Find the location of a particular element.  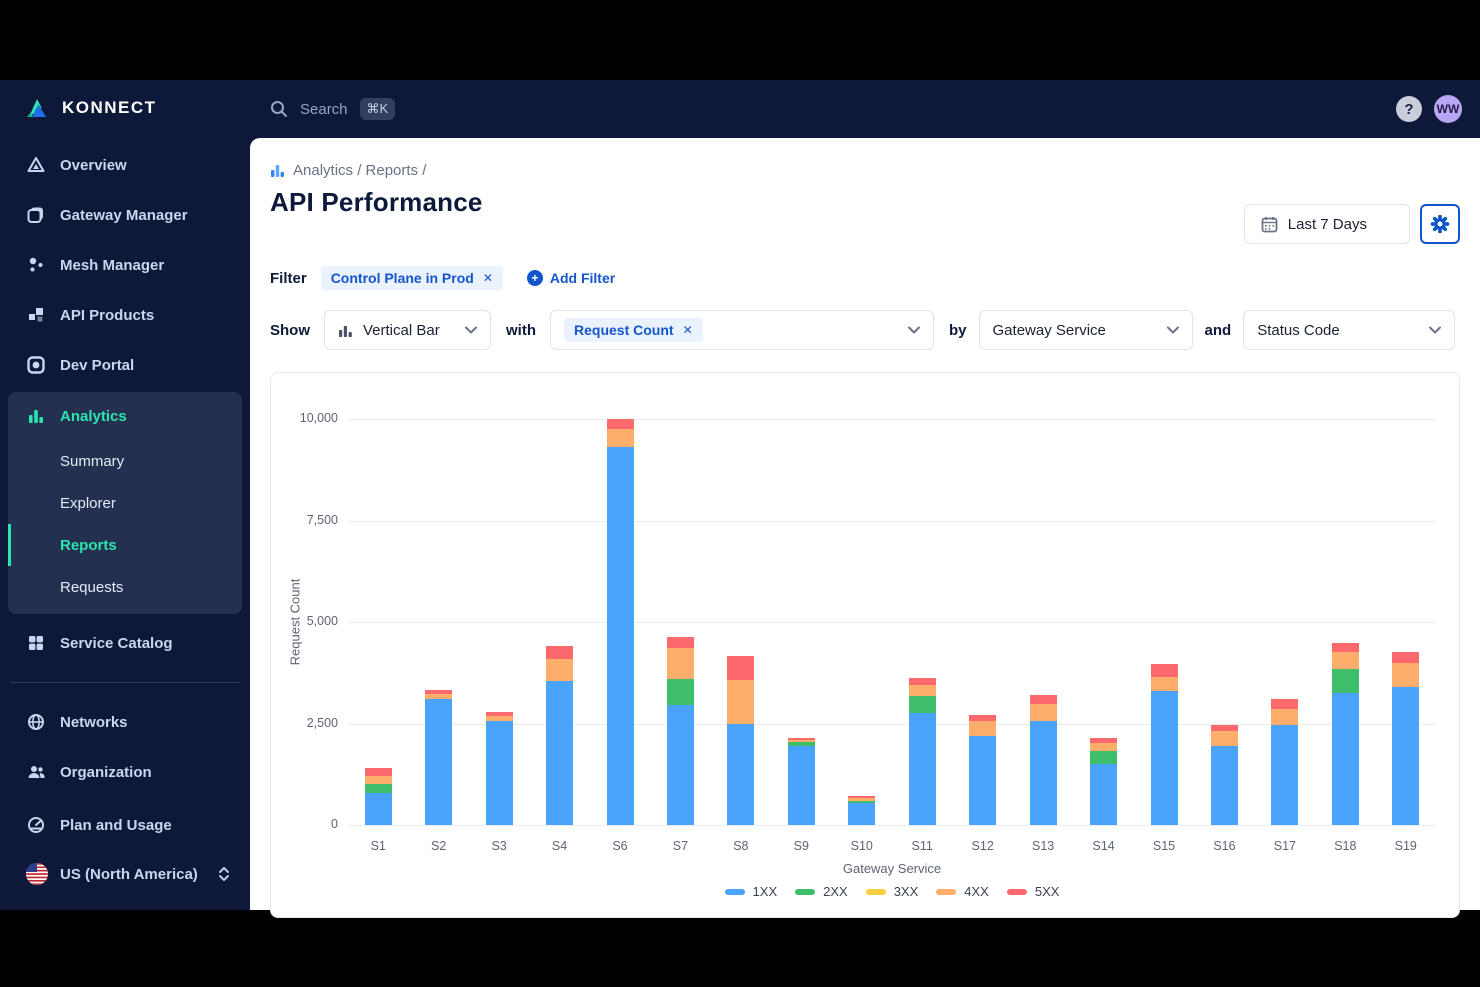

chart-type-select: Vertical Bar is located at coordinates (407, 330).